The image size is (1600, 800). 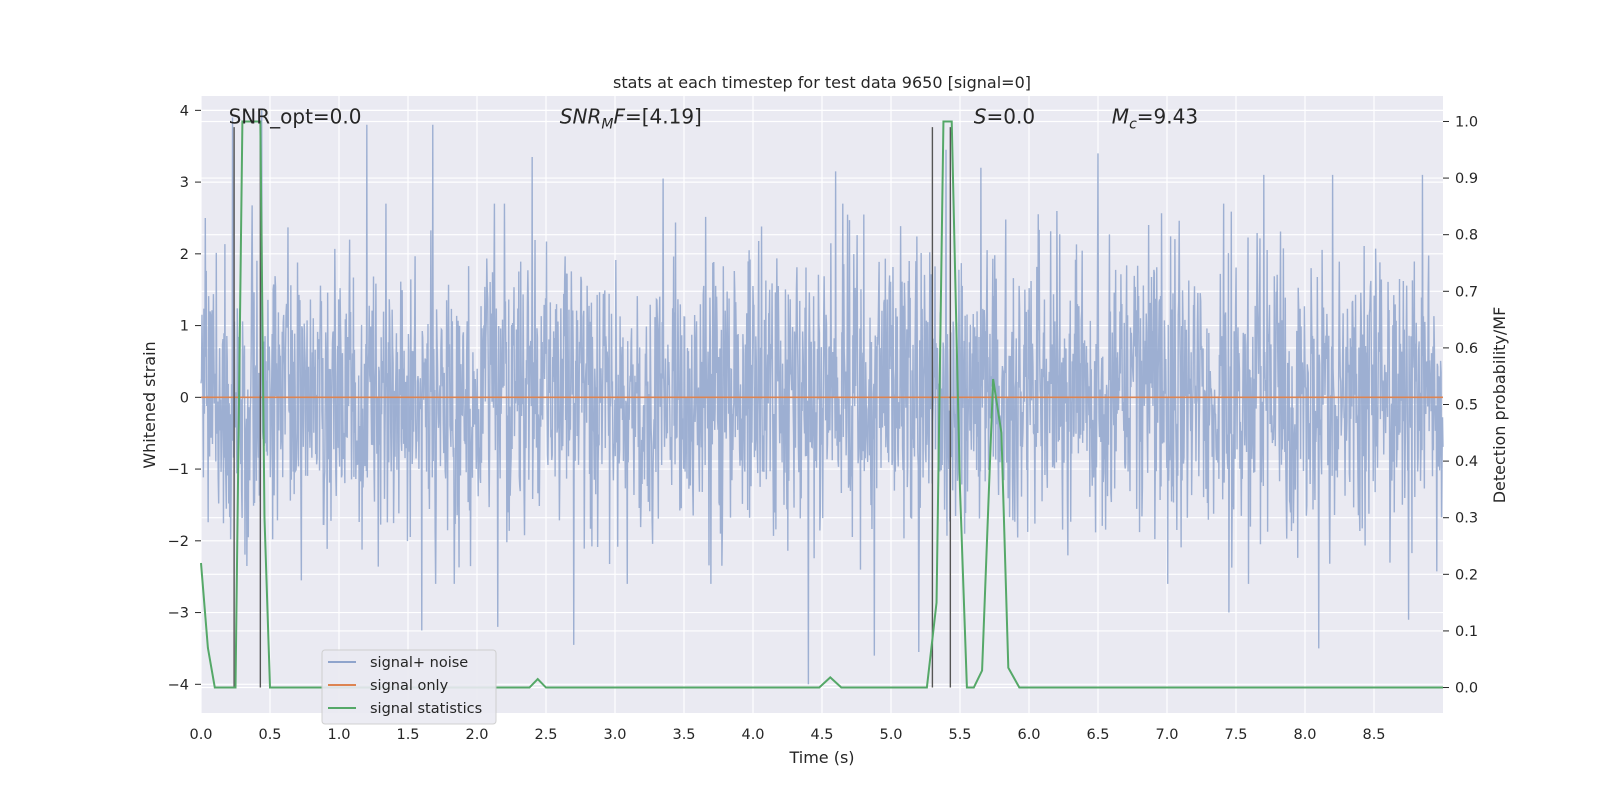 I want to click on x-tick-label: 6.0, so click(x=1028, y=735).